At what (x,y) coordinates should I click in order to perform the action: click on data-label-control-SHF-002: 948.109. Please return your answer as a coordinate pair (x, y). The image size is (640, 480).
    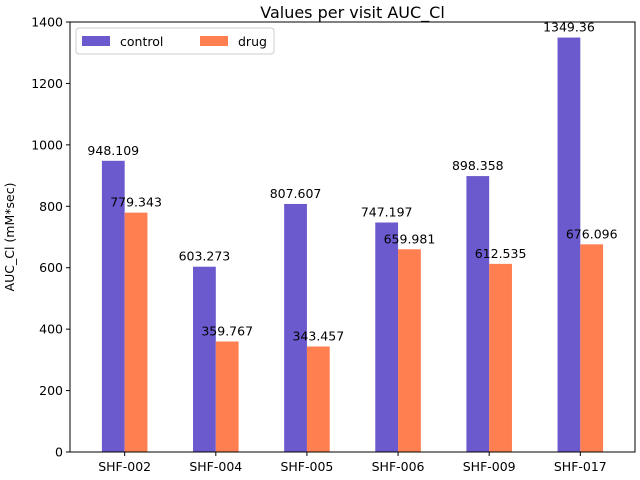
    Looking at the image, I should click on (113, 150).